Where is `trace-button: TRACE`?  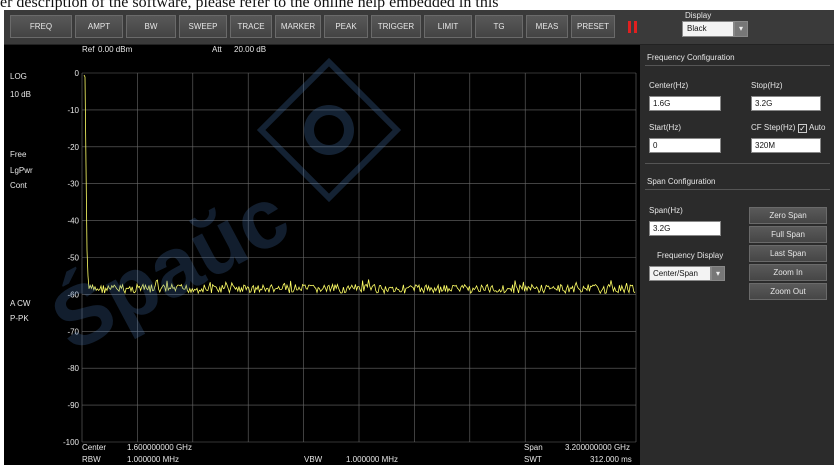 trace-button: TRACE is located at coordinates (251, 26).